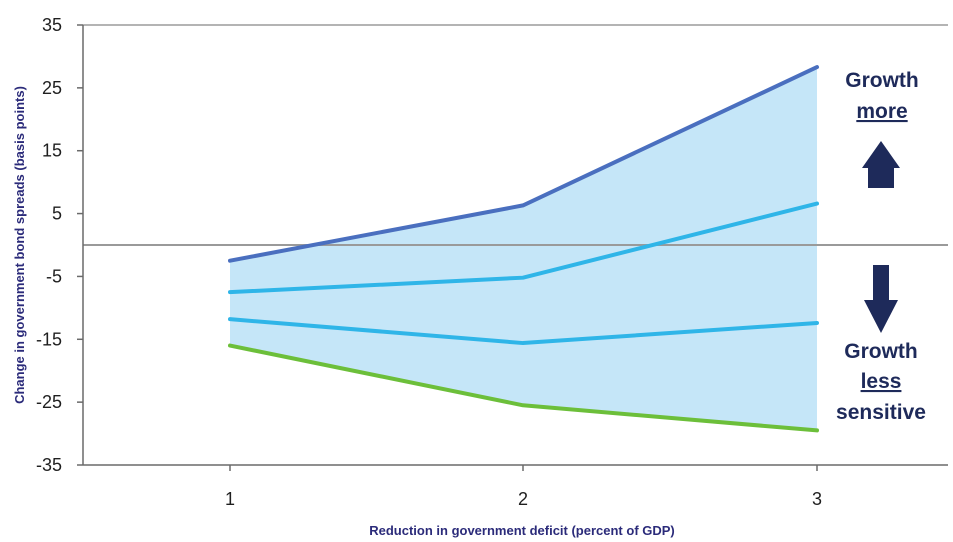  What do you see at coordinates (817, 499) in the screenshot?
I see `x-tick-label: 3` at bounding box center [817, 499].